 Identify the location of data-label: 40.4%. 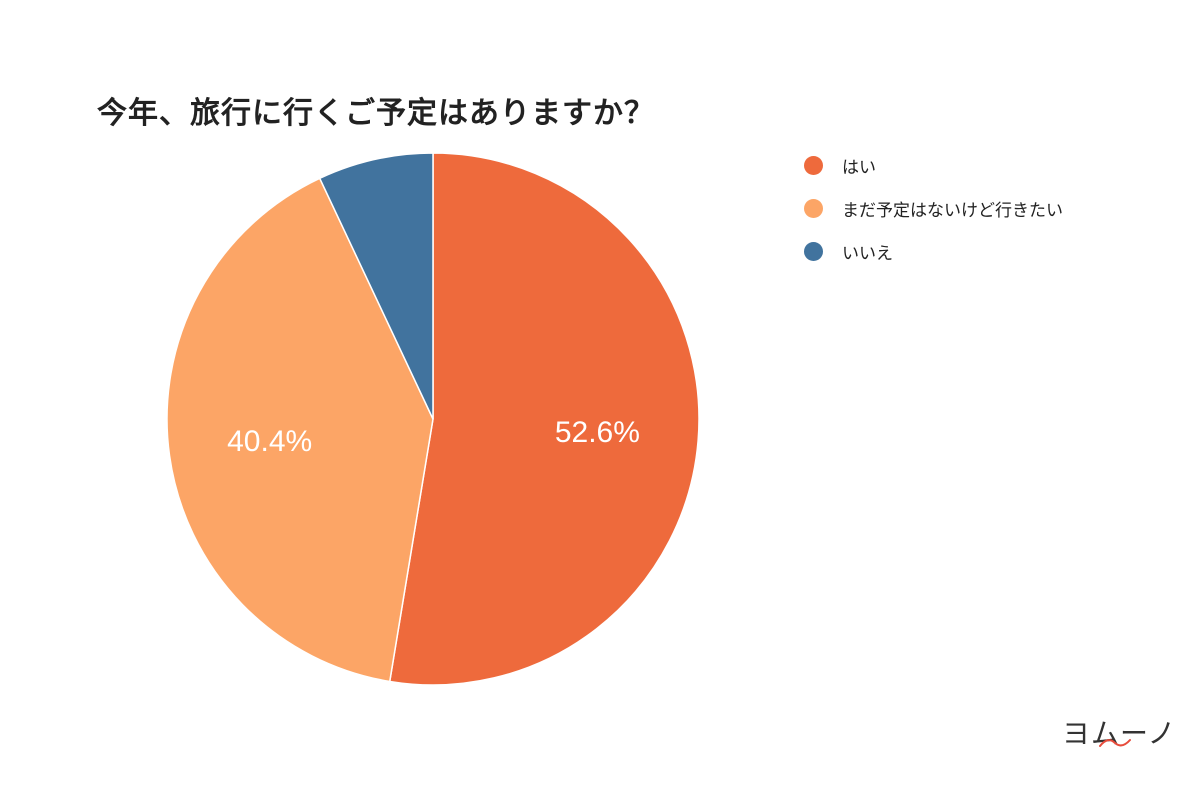
(269, 441).